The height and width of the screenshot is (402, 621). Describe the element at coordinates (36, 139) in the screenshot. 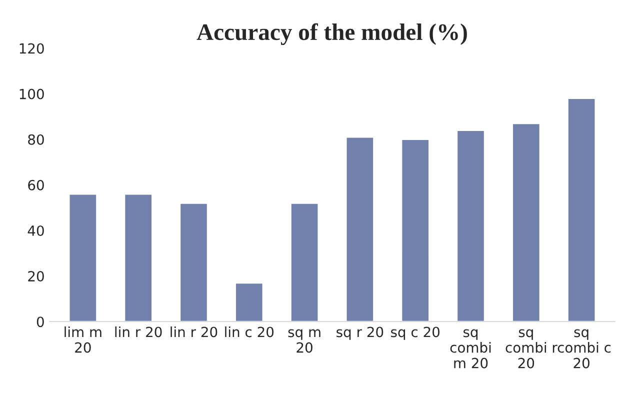

I see `y-tick-label: 80` at that location.